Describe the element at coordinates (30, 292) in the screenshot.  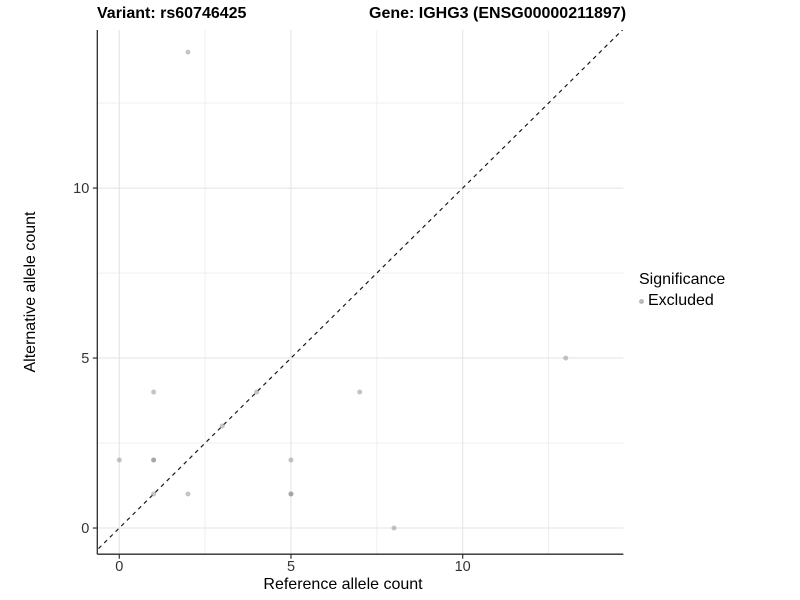
I see `y-axis-title: Alternative allele count` at that location.